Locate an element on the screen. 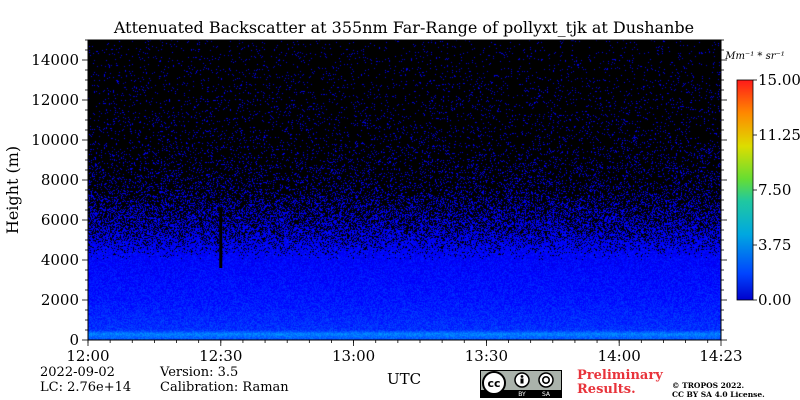 The height and width of the screenshot is (400, 800). data-gap is located at coordinates (221, 238).